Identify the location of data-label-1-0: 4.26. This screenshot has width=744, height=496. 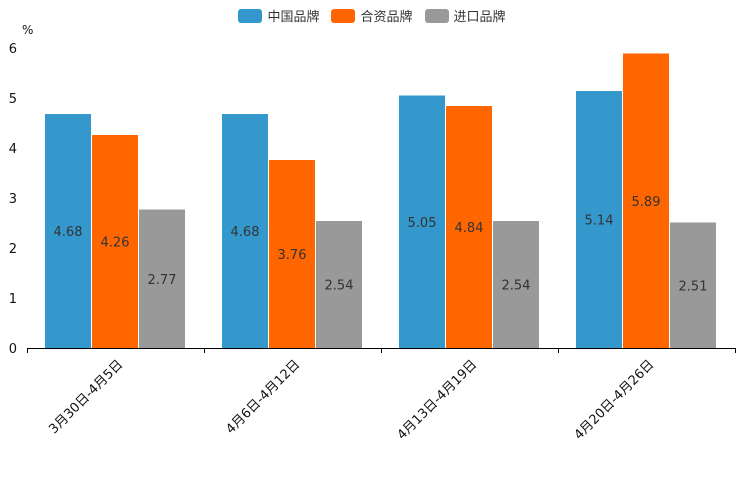
(115, 243).